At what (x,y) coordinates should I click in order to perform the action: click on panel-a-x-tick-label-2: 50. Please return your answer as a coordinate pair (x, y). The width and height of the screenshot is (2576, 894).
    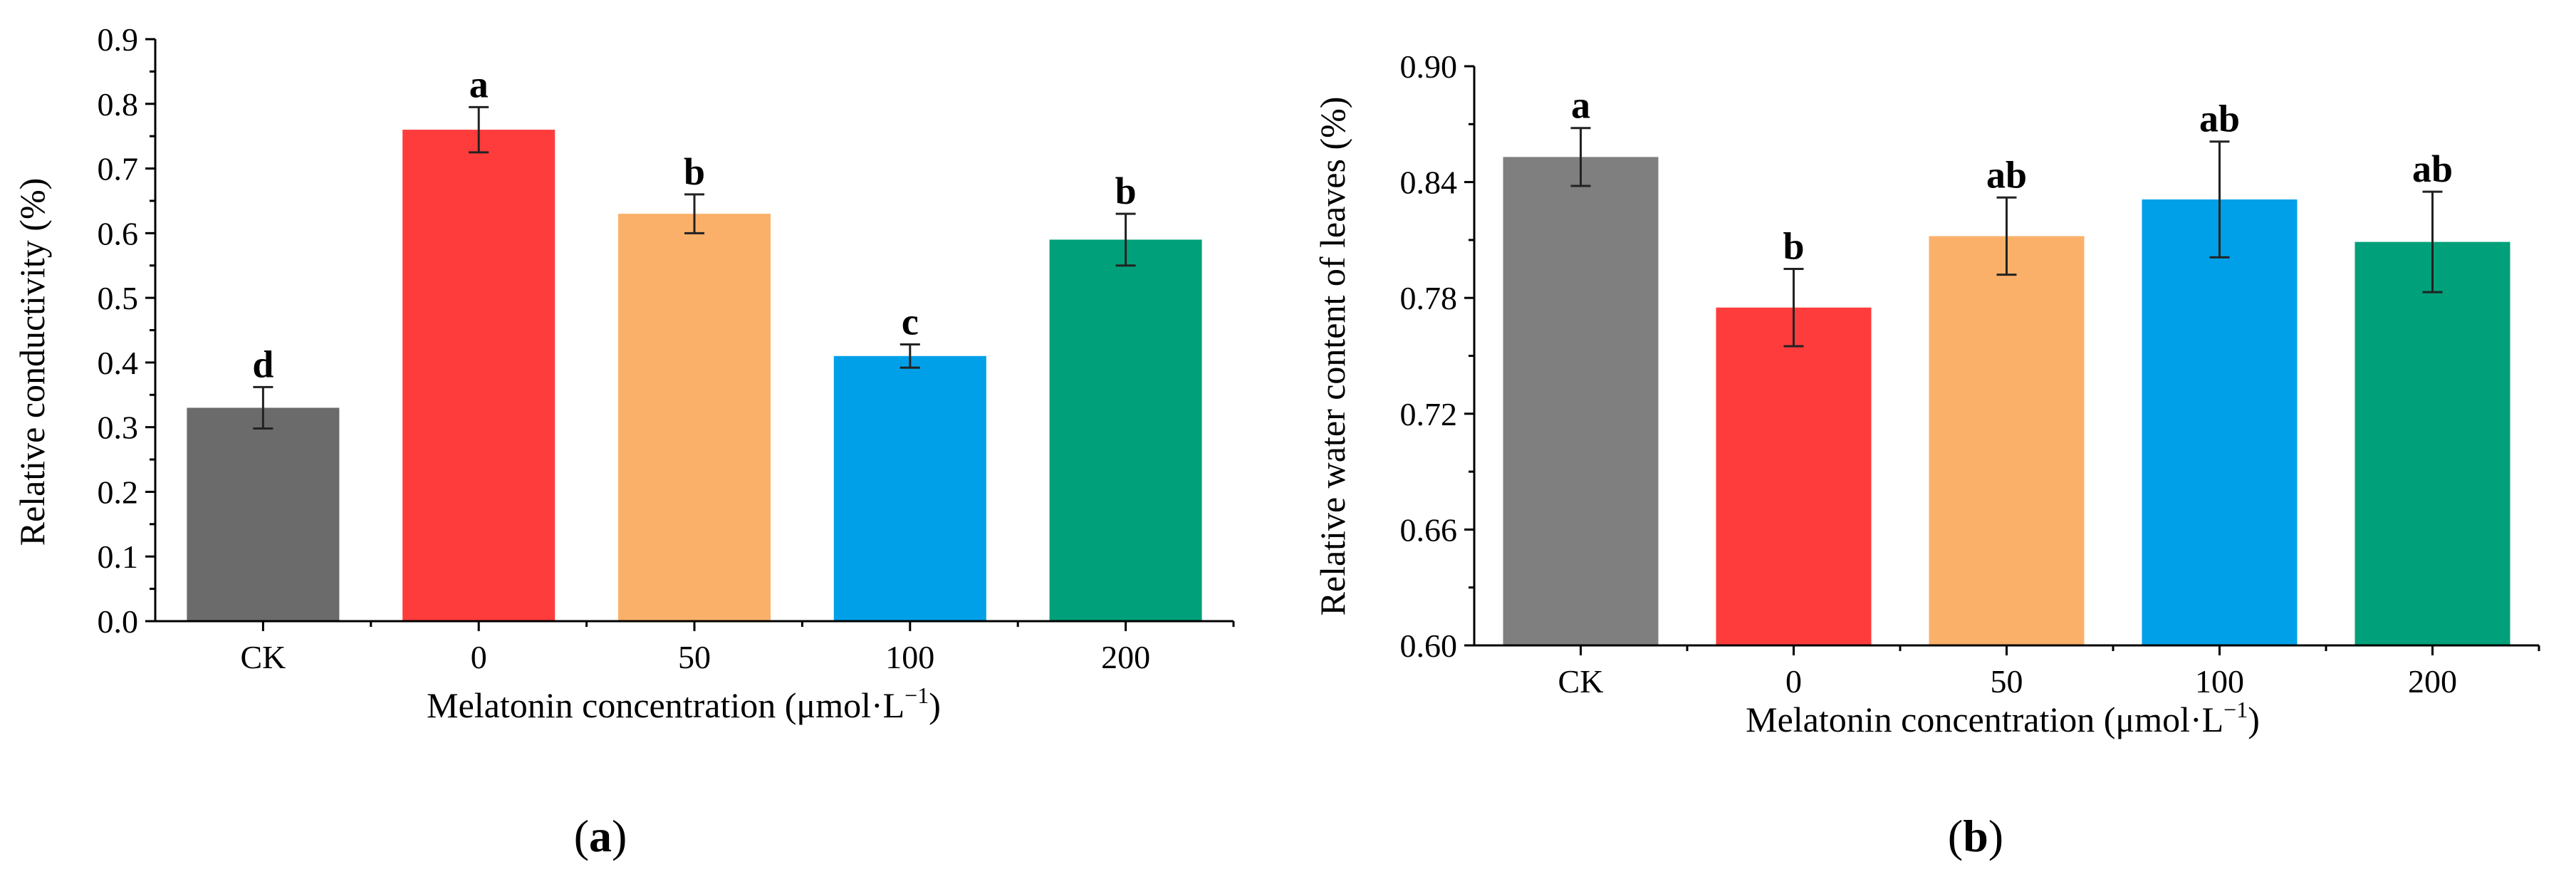
    Looking at the image, I should click on (694, 657).